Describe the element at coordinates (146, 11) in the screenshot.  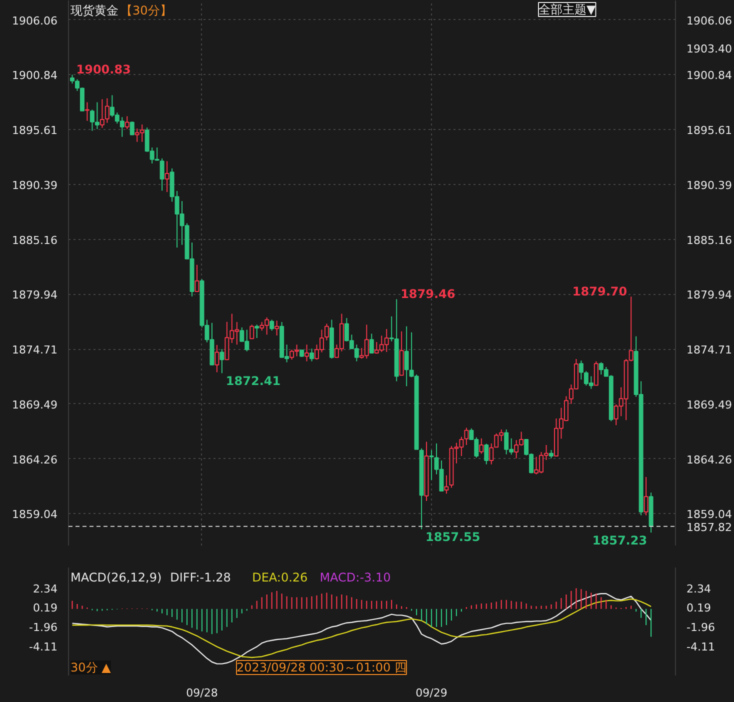
I see `chart-subtitle: 【30分】` at that location.